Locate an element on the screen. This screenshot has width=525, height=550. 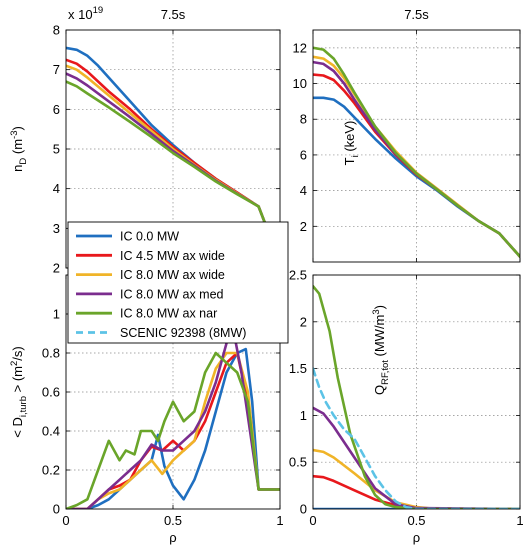
y-axis-label: QRF,tot (MW/m3) is located at coordinates (381, 350).